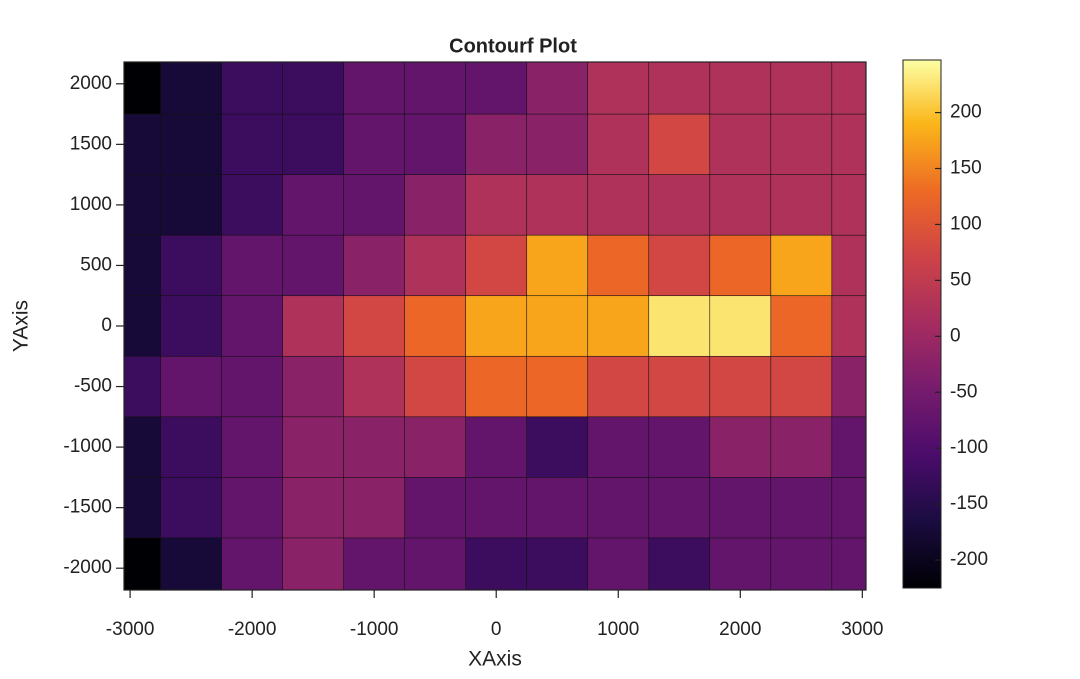 This screenshot has width=1080, height=679. What do you see at coordinates (922, 324) in the screenshot?
I see `colorbar` at bounding box center [922, 324].